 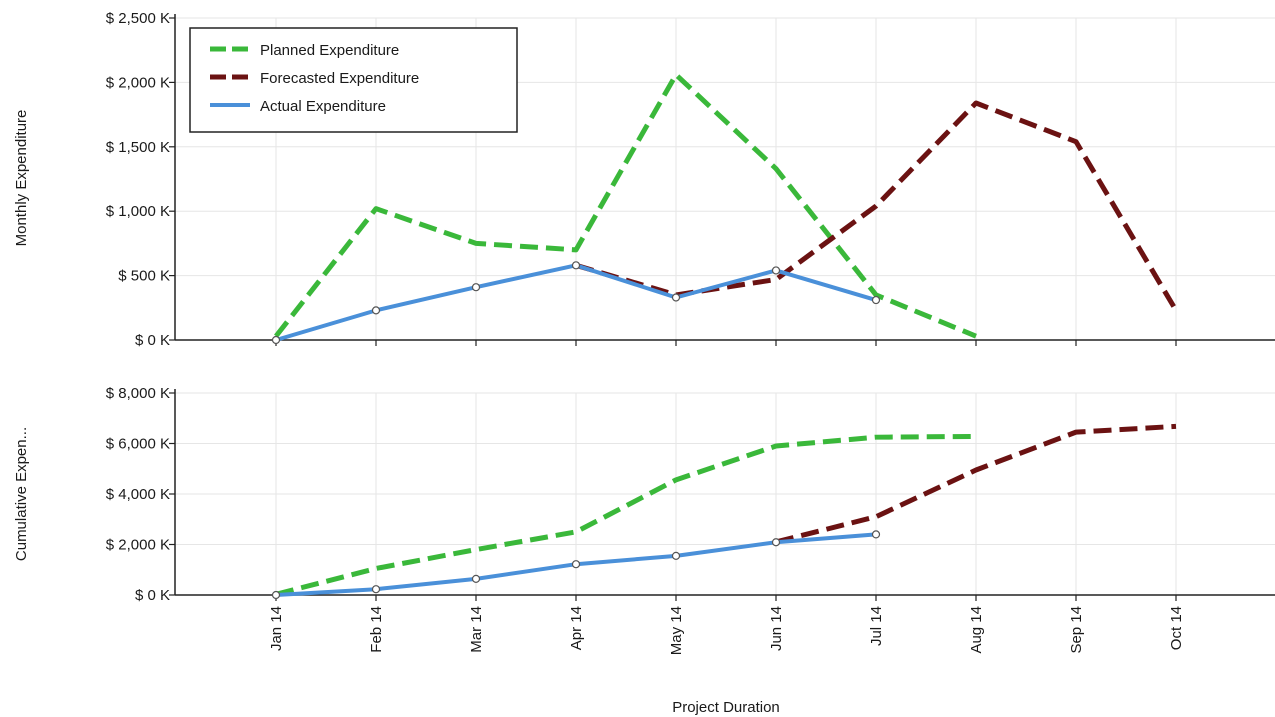 I want to click on legend-label-planned: Planned Expenditure, so click(x=329, y=50).